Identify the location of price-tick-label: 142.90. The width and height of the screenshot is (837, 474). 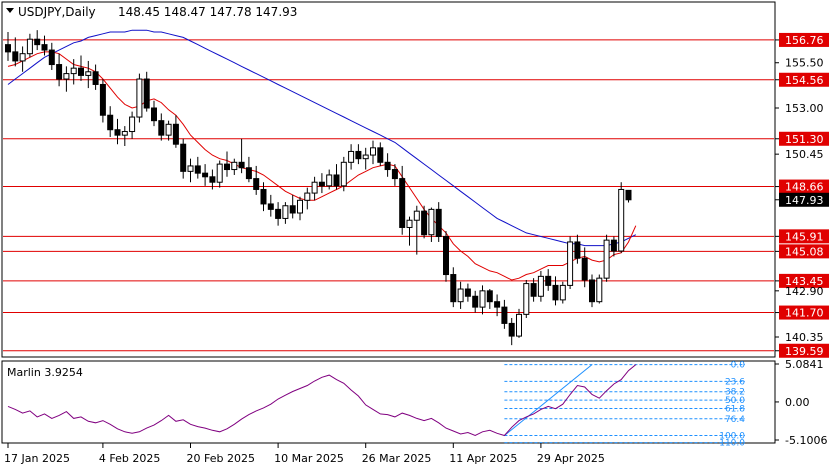
(804, 291).